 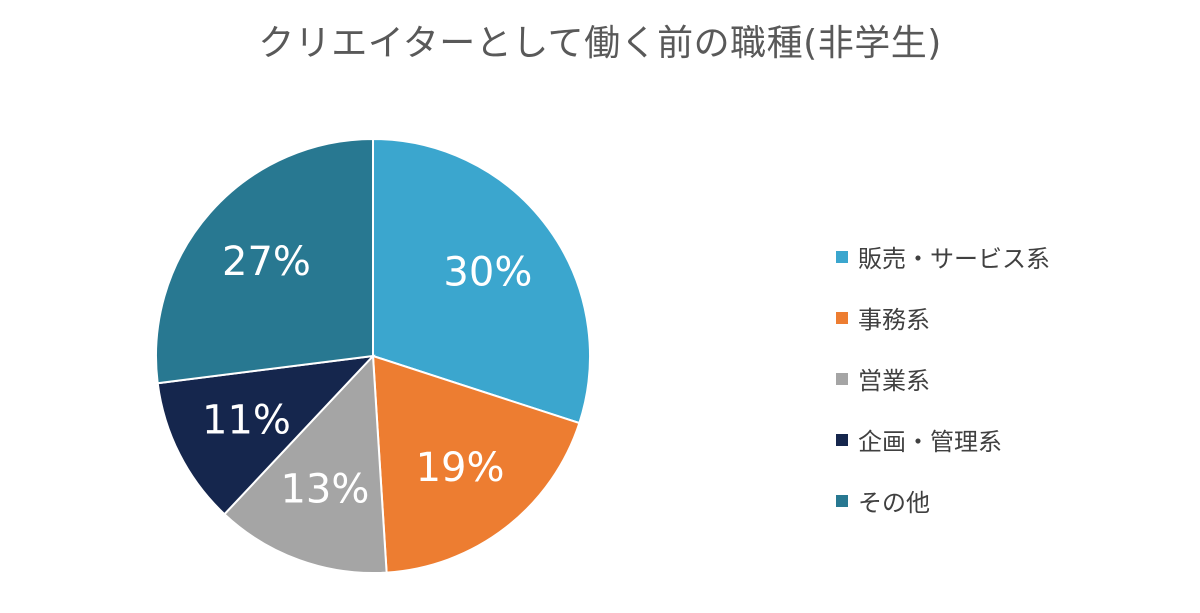 What do you see at coordinates (894, 320) in the screenshot?
I see `legend-label: 事務系` at bounding box center [894, 320].